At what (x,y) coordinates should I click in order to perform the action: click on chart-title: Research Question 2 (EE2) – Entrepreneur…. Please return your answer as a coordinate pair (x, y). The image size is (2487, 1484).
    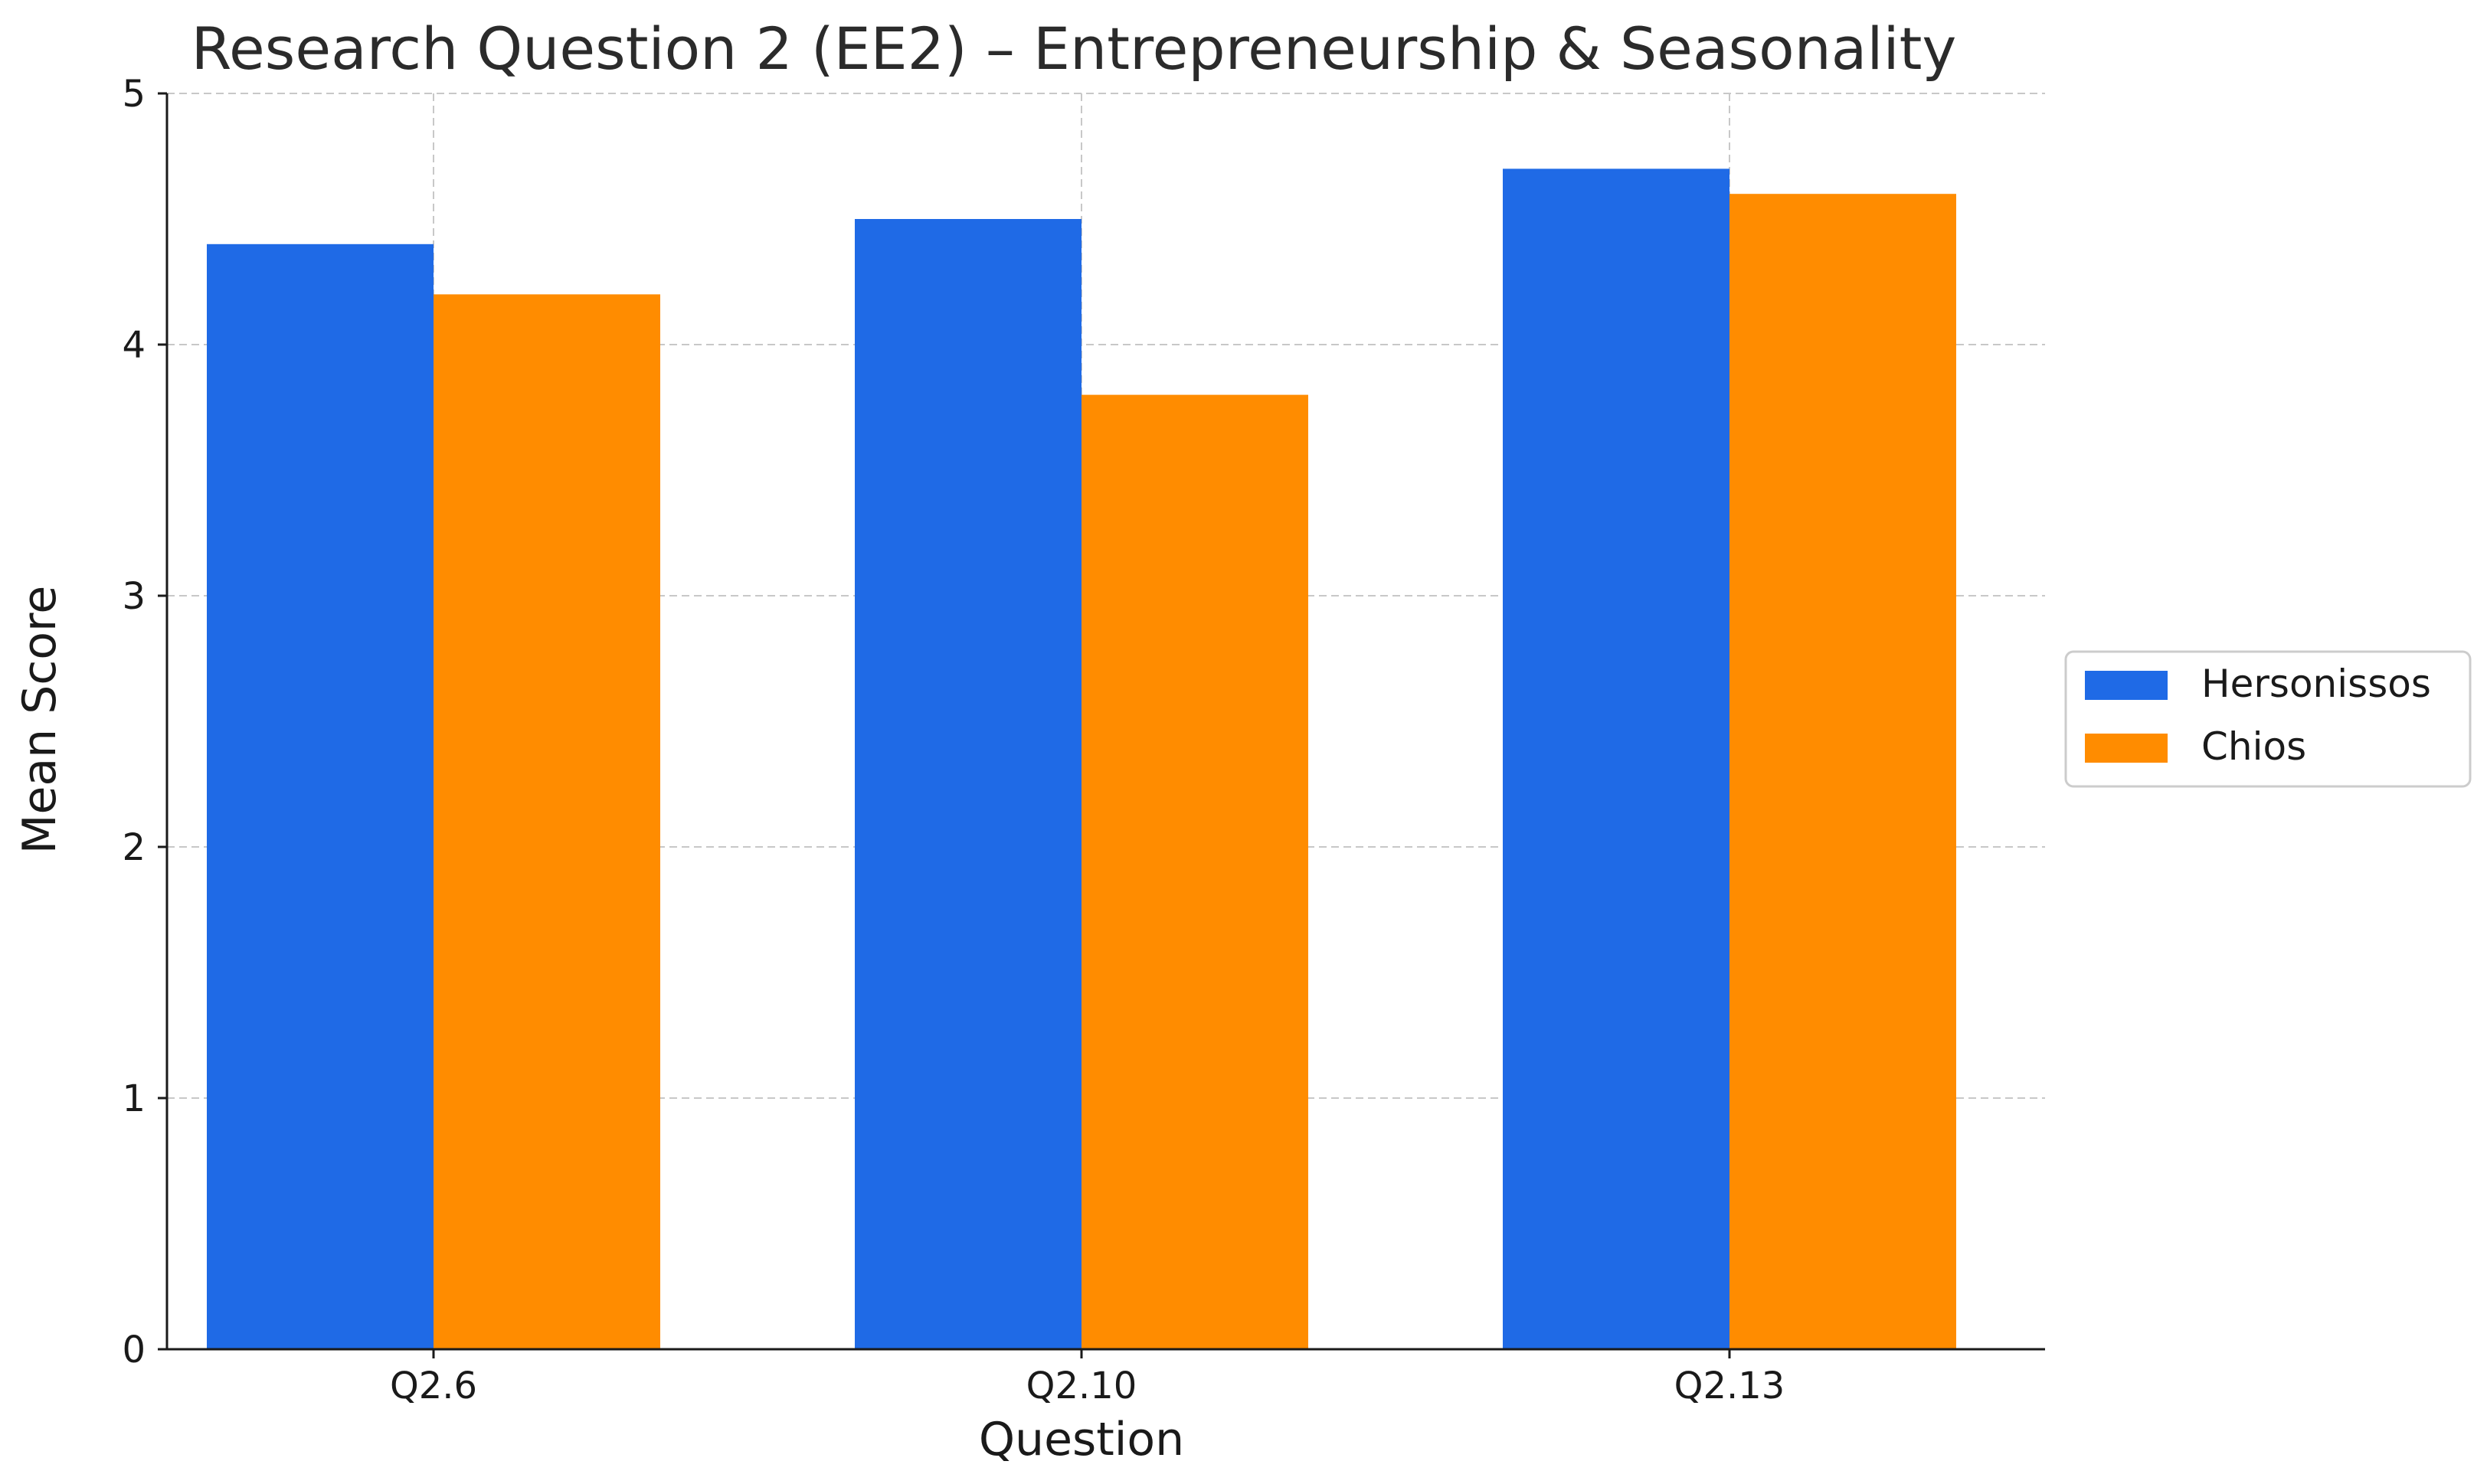
    Looking at the image, I should click on (1074, 49).